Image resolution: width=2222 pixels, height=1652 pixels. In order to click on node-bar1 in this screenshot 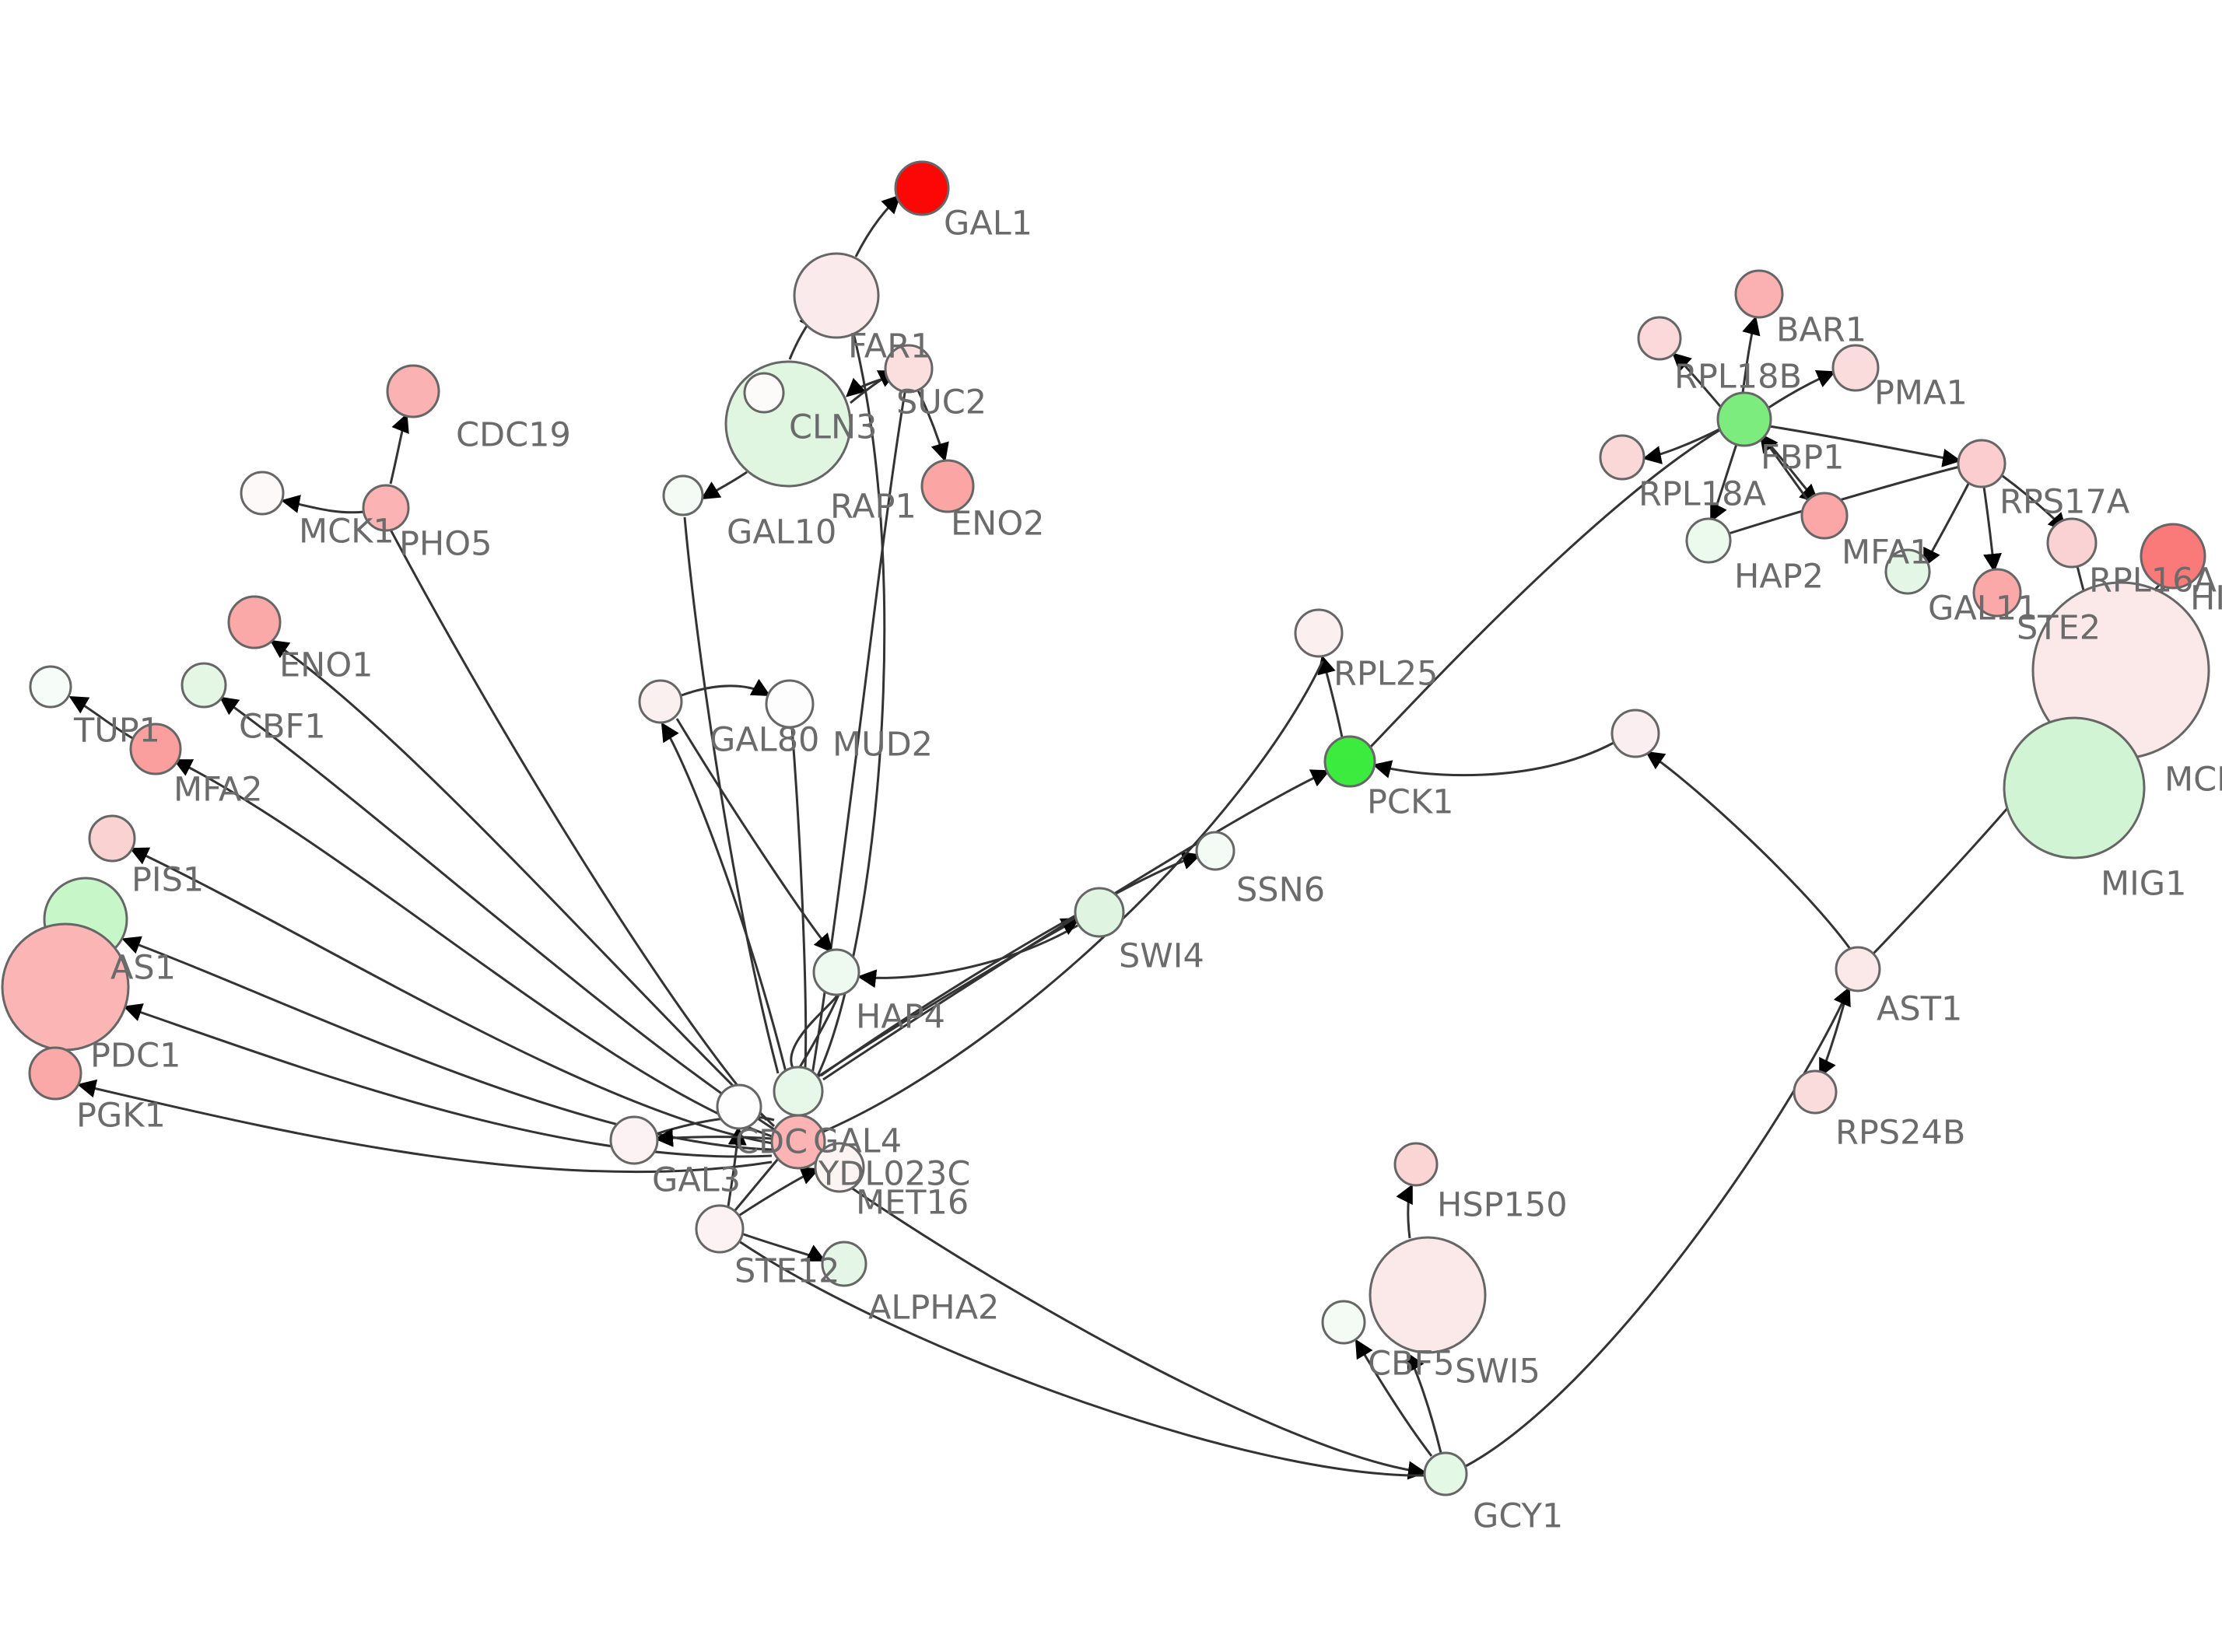, I will do `click(1759, 294)`.